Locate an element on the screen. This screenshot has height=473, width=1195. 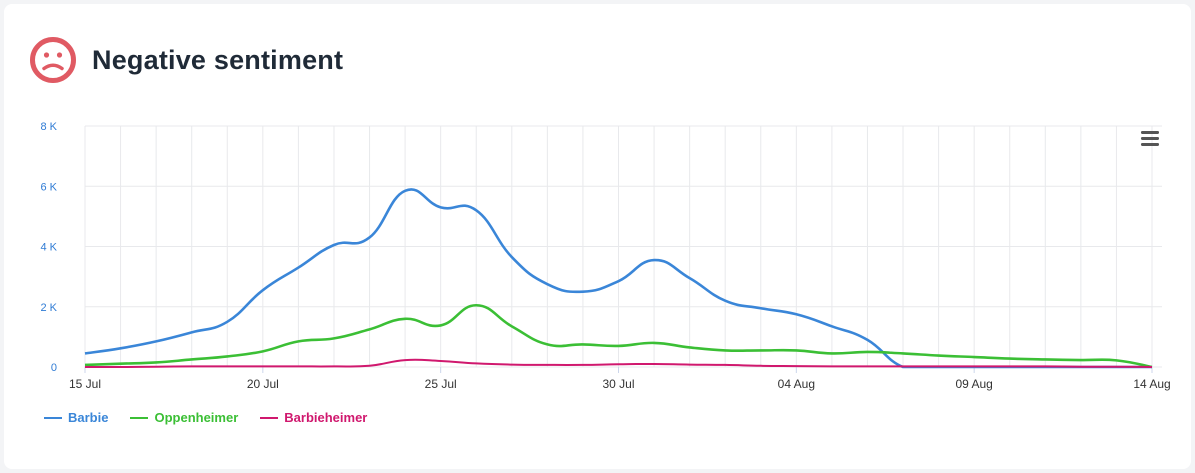
x-tick-label: 15 Jul is located at coordinates (85, 384).